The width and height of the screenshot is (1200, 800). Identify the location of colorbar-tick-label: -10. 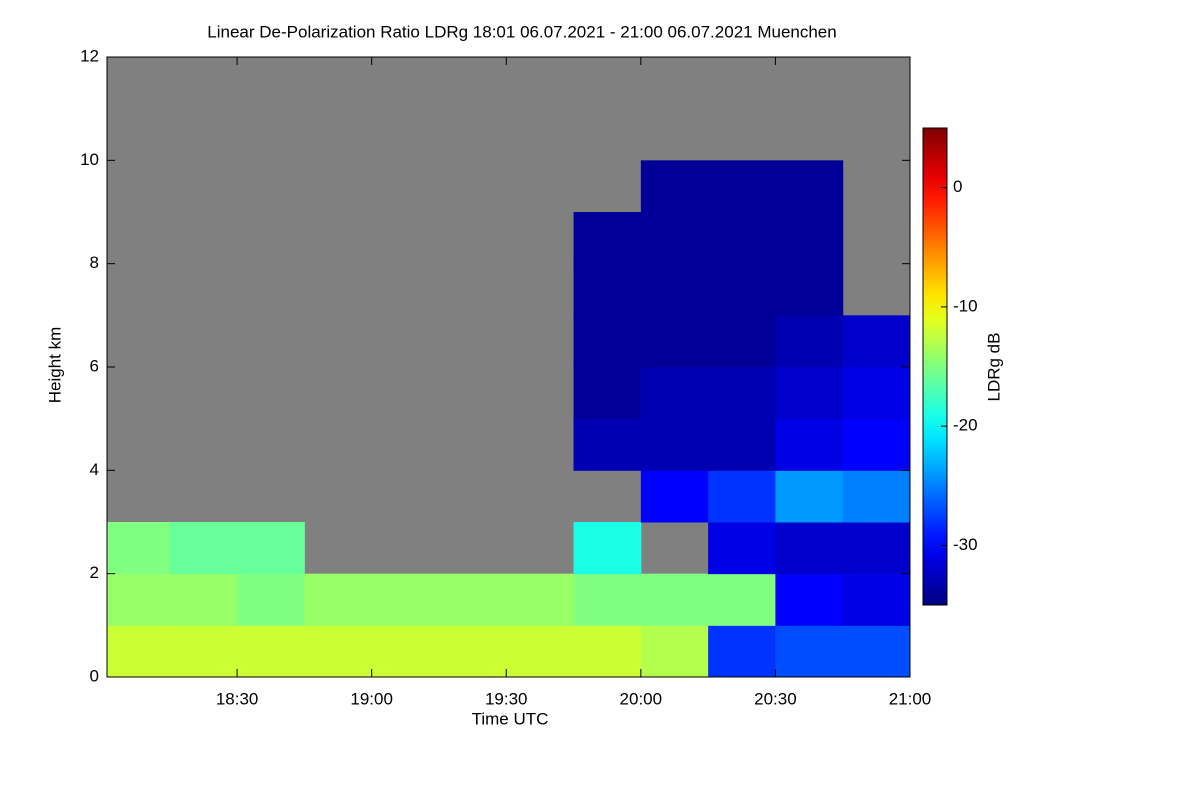
(965, 305).